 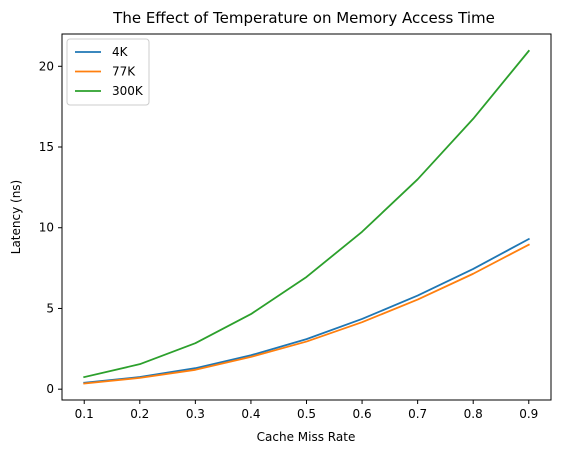 What do you see at coordinates (195, 414) in the screenshot?
I see `x-tick-label: 0.3` at bounding box center [195, 414].